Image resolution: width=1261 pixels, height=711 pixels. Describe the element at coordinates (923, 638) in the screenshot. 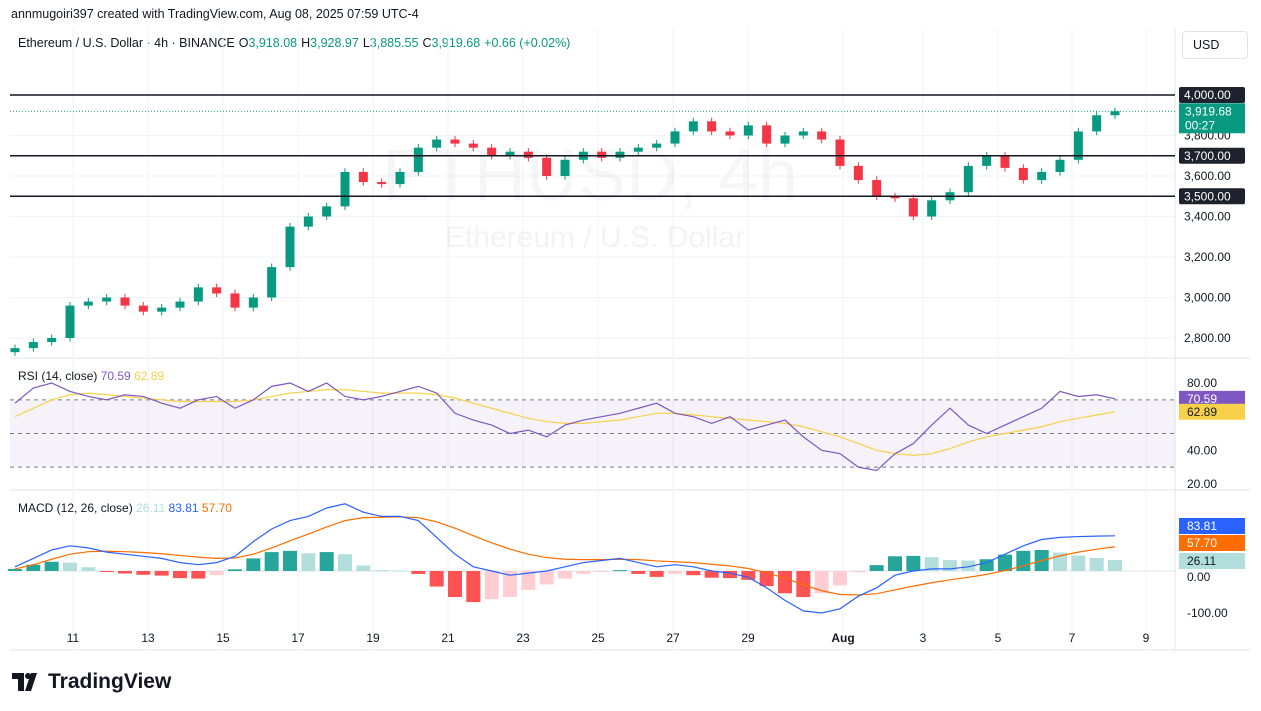

I see `time-axis-label: 3` at that location.